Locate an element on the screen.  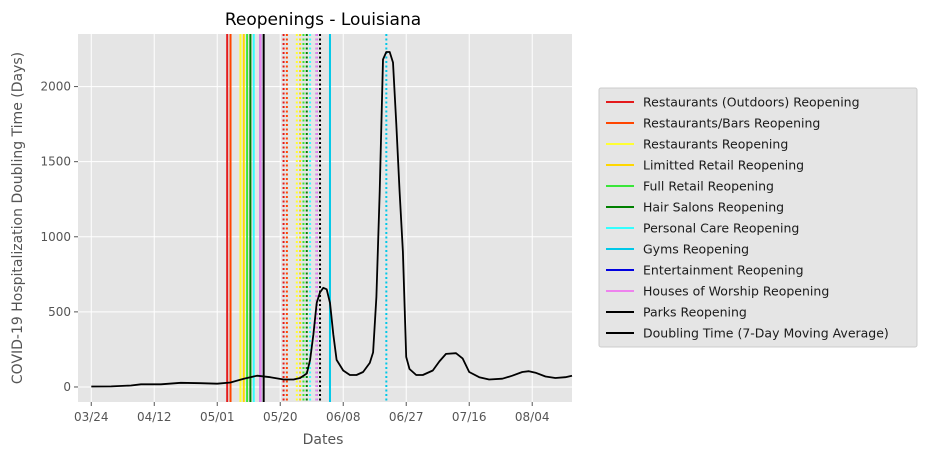
legend-label: Doubling Time (7-Day Moving Average) is located at coordinates (766, 333).